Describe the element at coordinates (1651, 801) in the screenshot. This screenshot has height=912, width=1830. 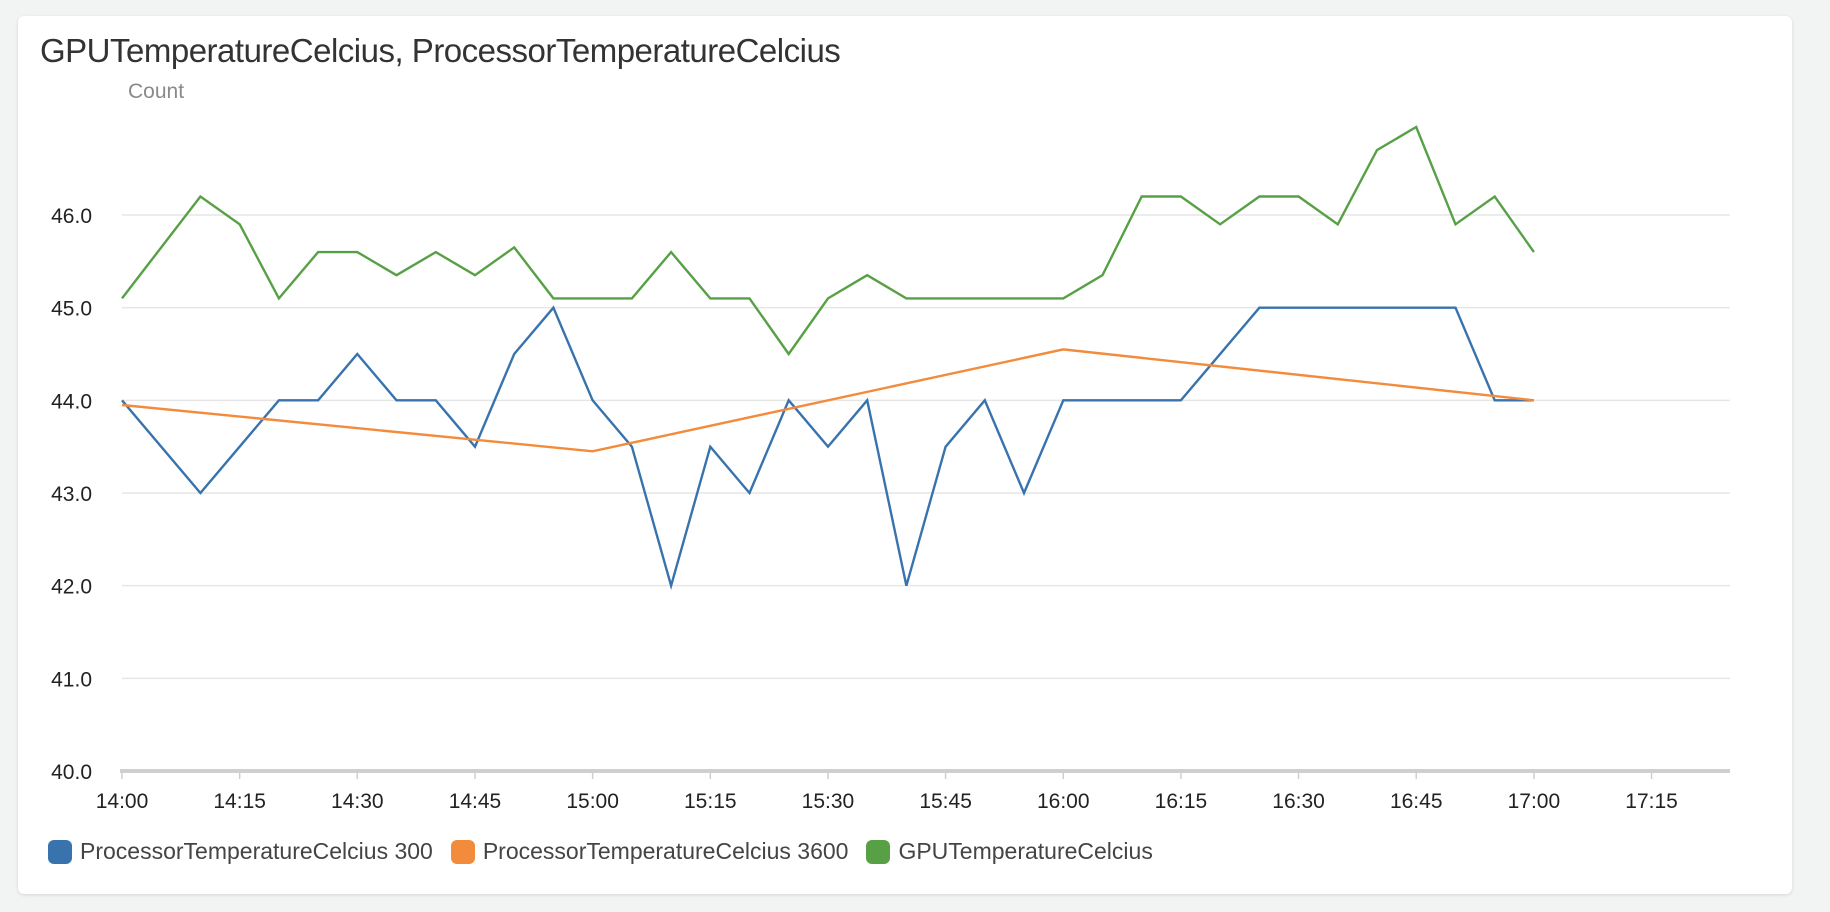
I see `x-tick-label: 17:15` at that location.